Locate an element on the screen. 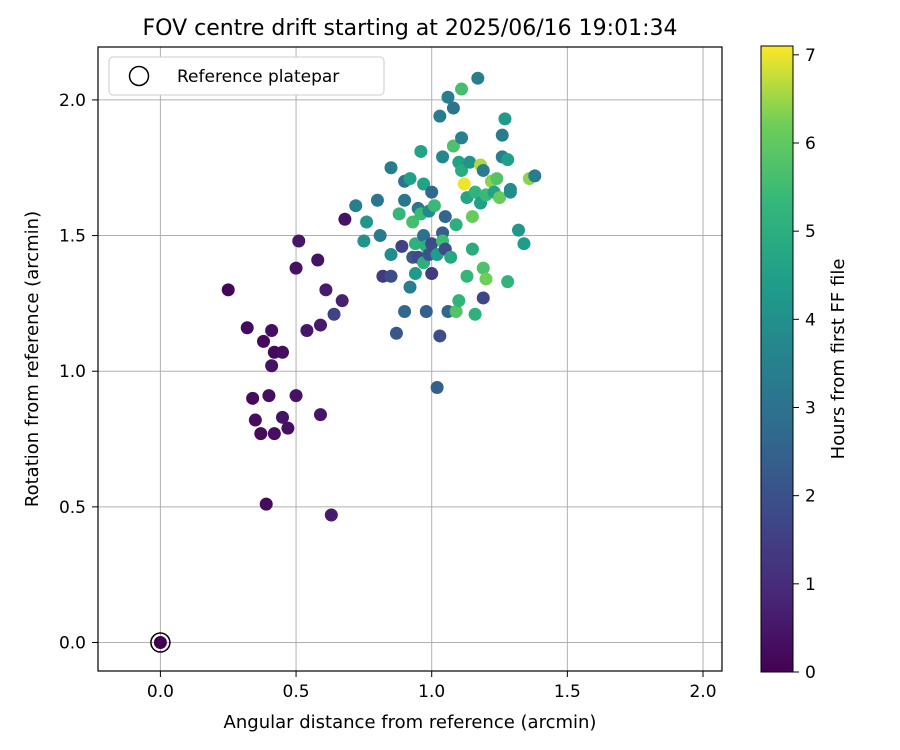  x-tick-label: 2.0 is located at coordinates (702, 692).